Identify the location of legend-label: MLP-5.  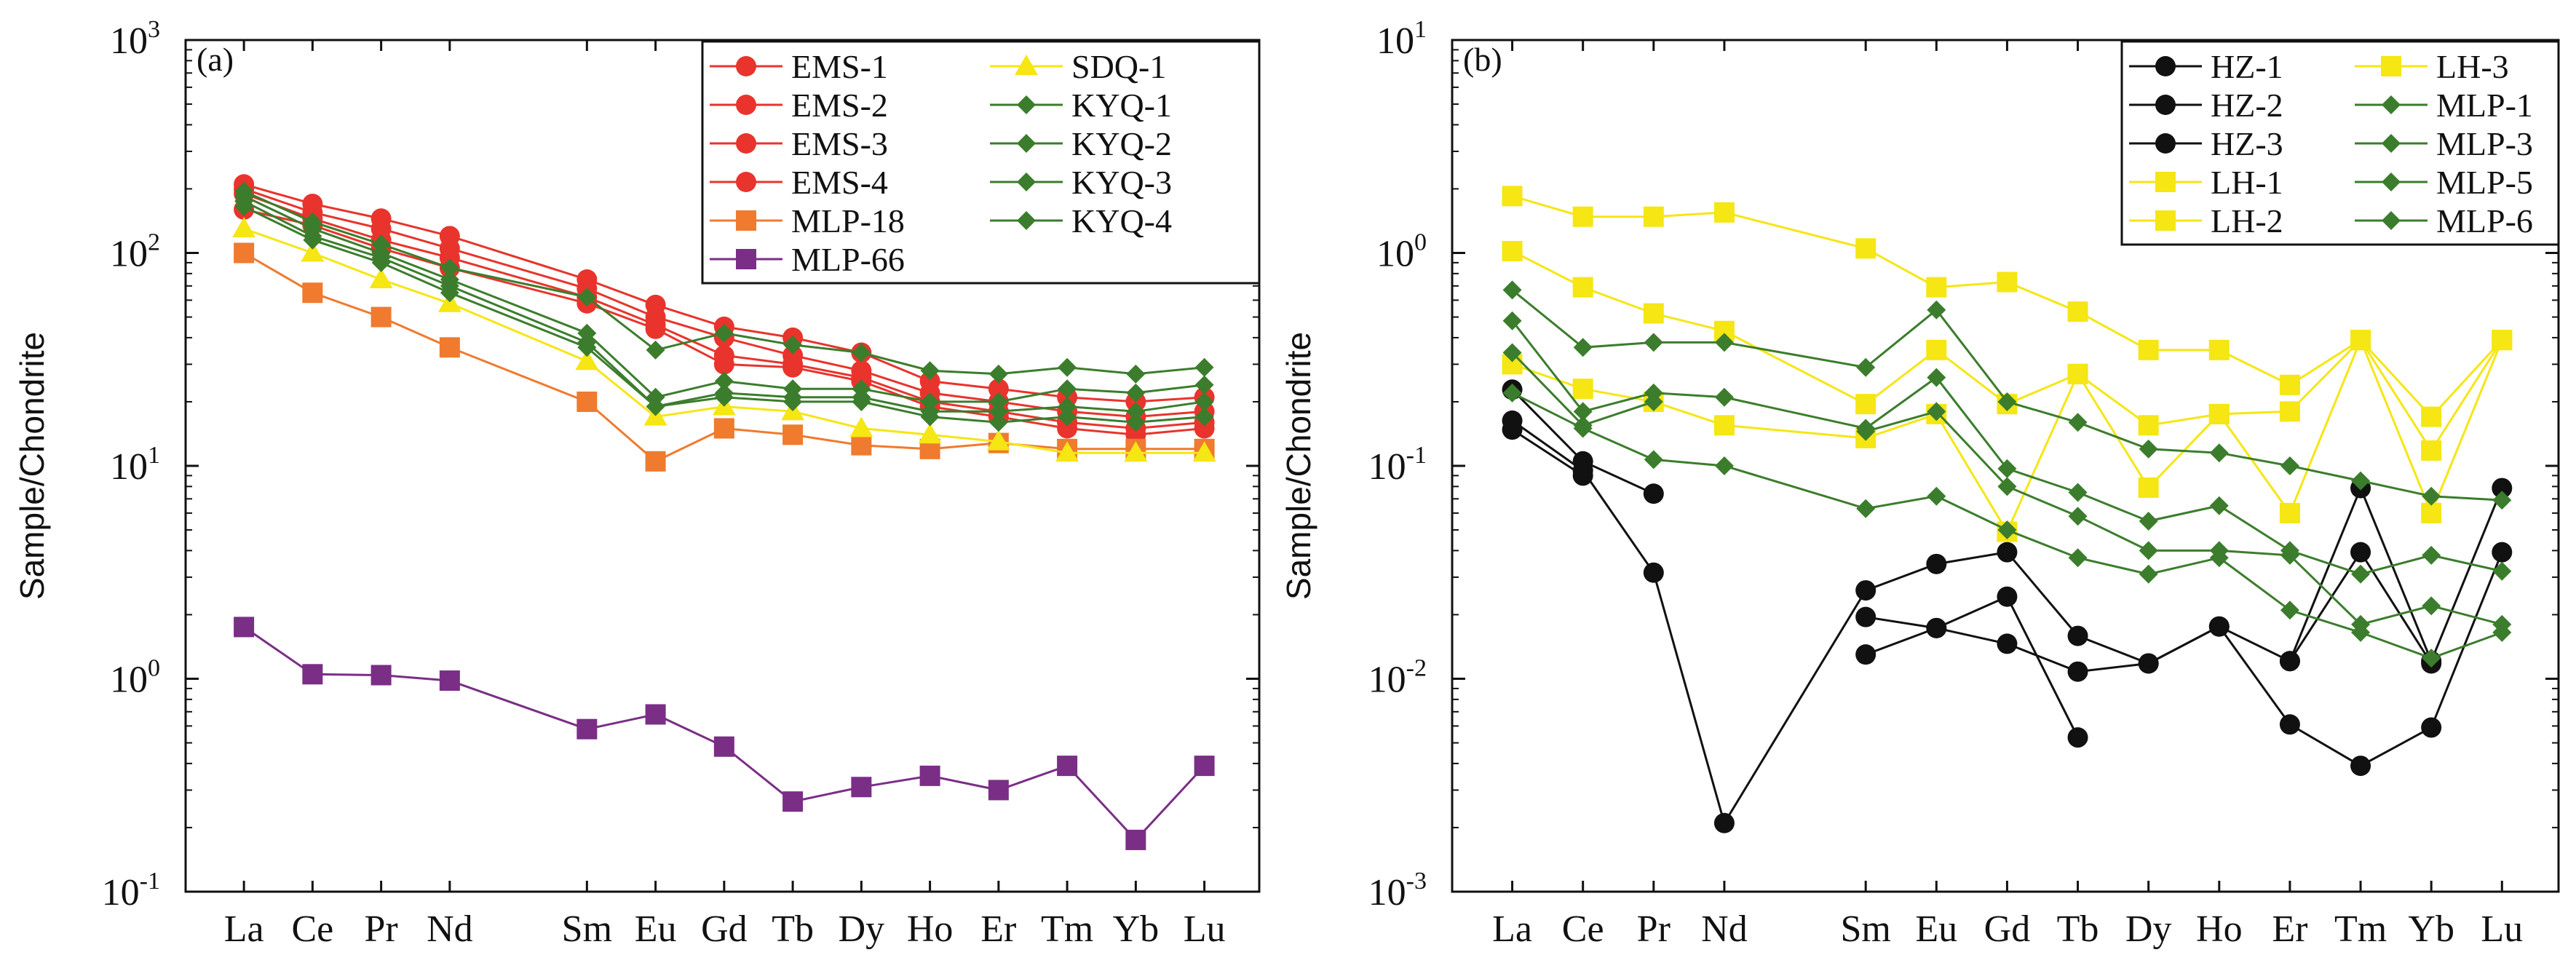
(2484, 183).